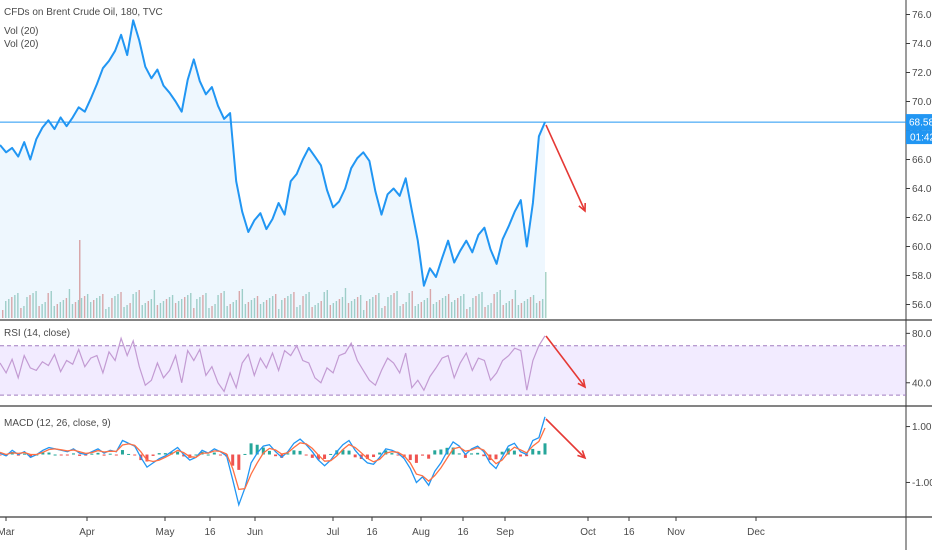 Image resolution: width=932 pixels, height=550 pixels. What do you see at coordinates (566, 362) in the screenshot?
I see `rsi-forecast-arrow` at bounding box center [566, 362].